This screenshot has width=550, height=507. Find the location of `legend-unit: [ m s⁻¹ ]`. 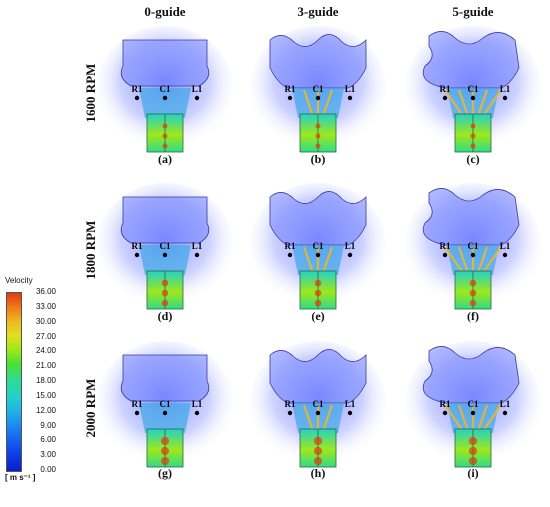

legend-unit: [ m s⁻¹ ] is located at coordinates (20, 477).